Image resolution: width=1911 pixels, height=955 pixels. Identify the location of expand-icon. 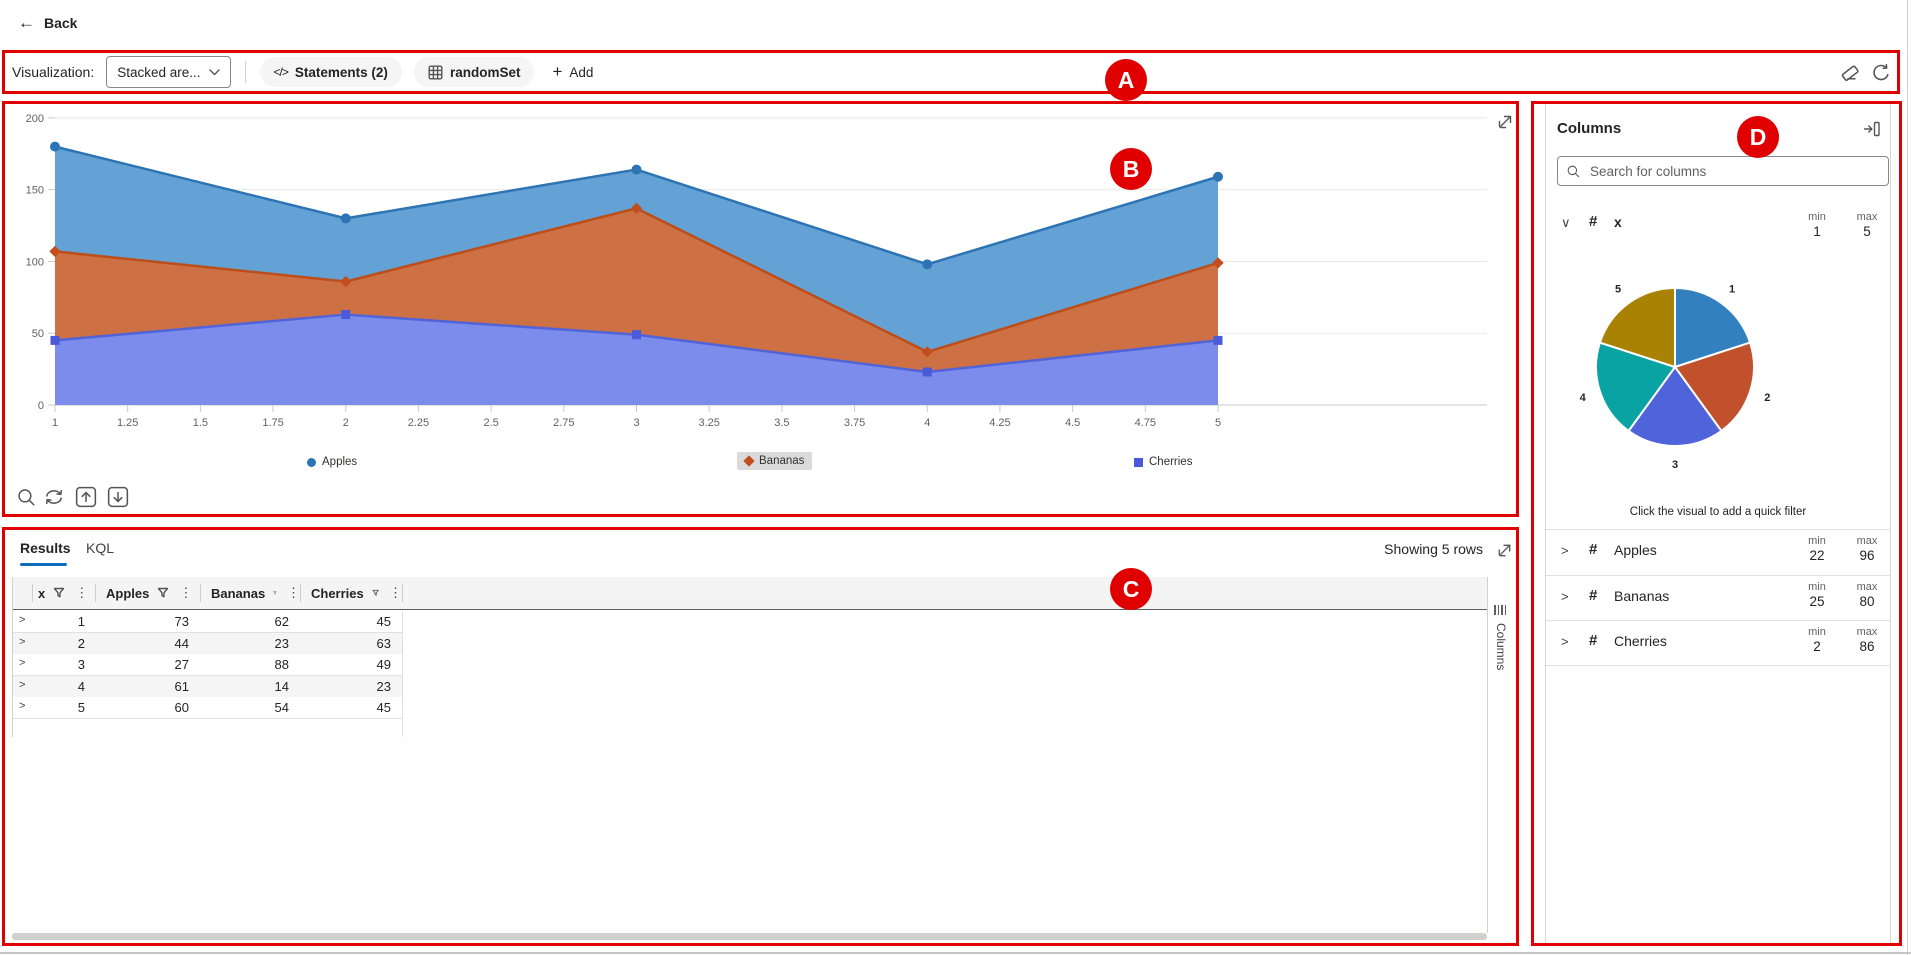
(1504, 550).